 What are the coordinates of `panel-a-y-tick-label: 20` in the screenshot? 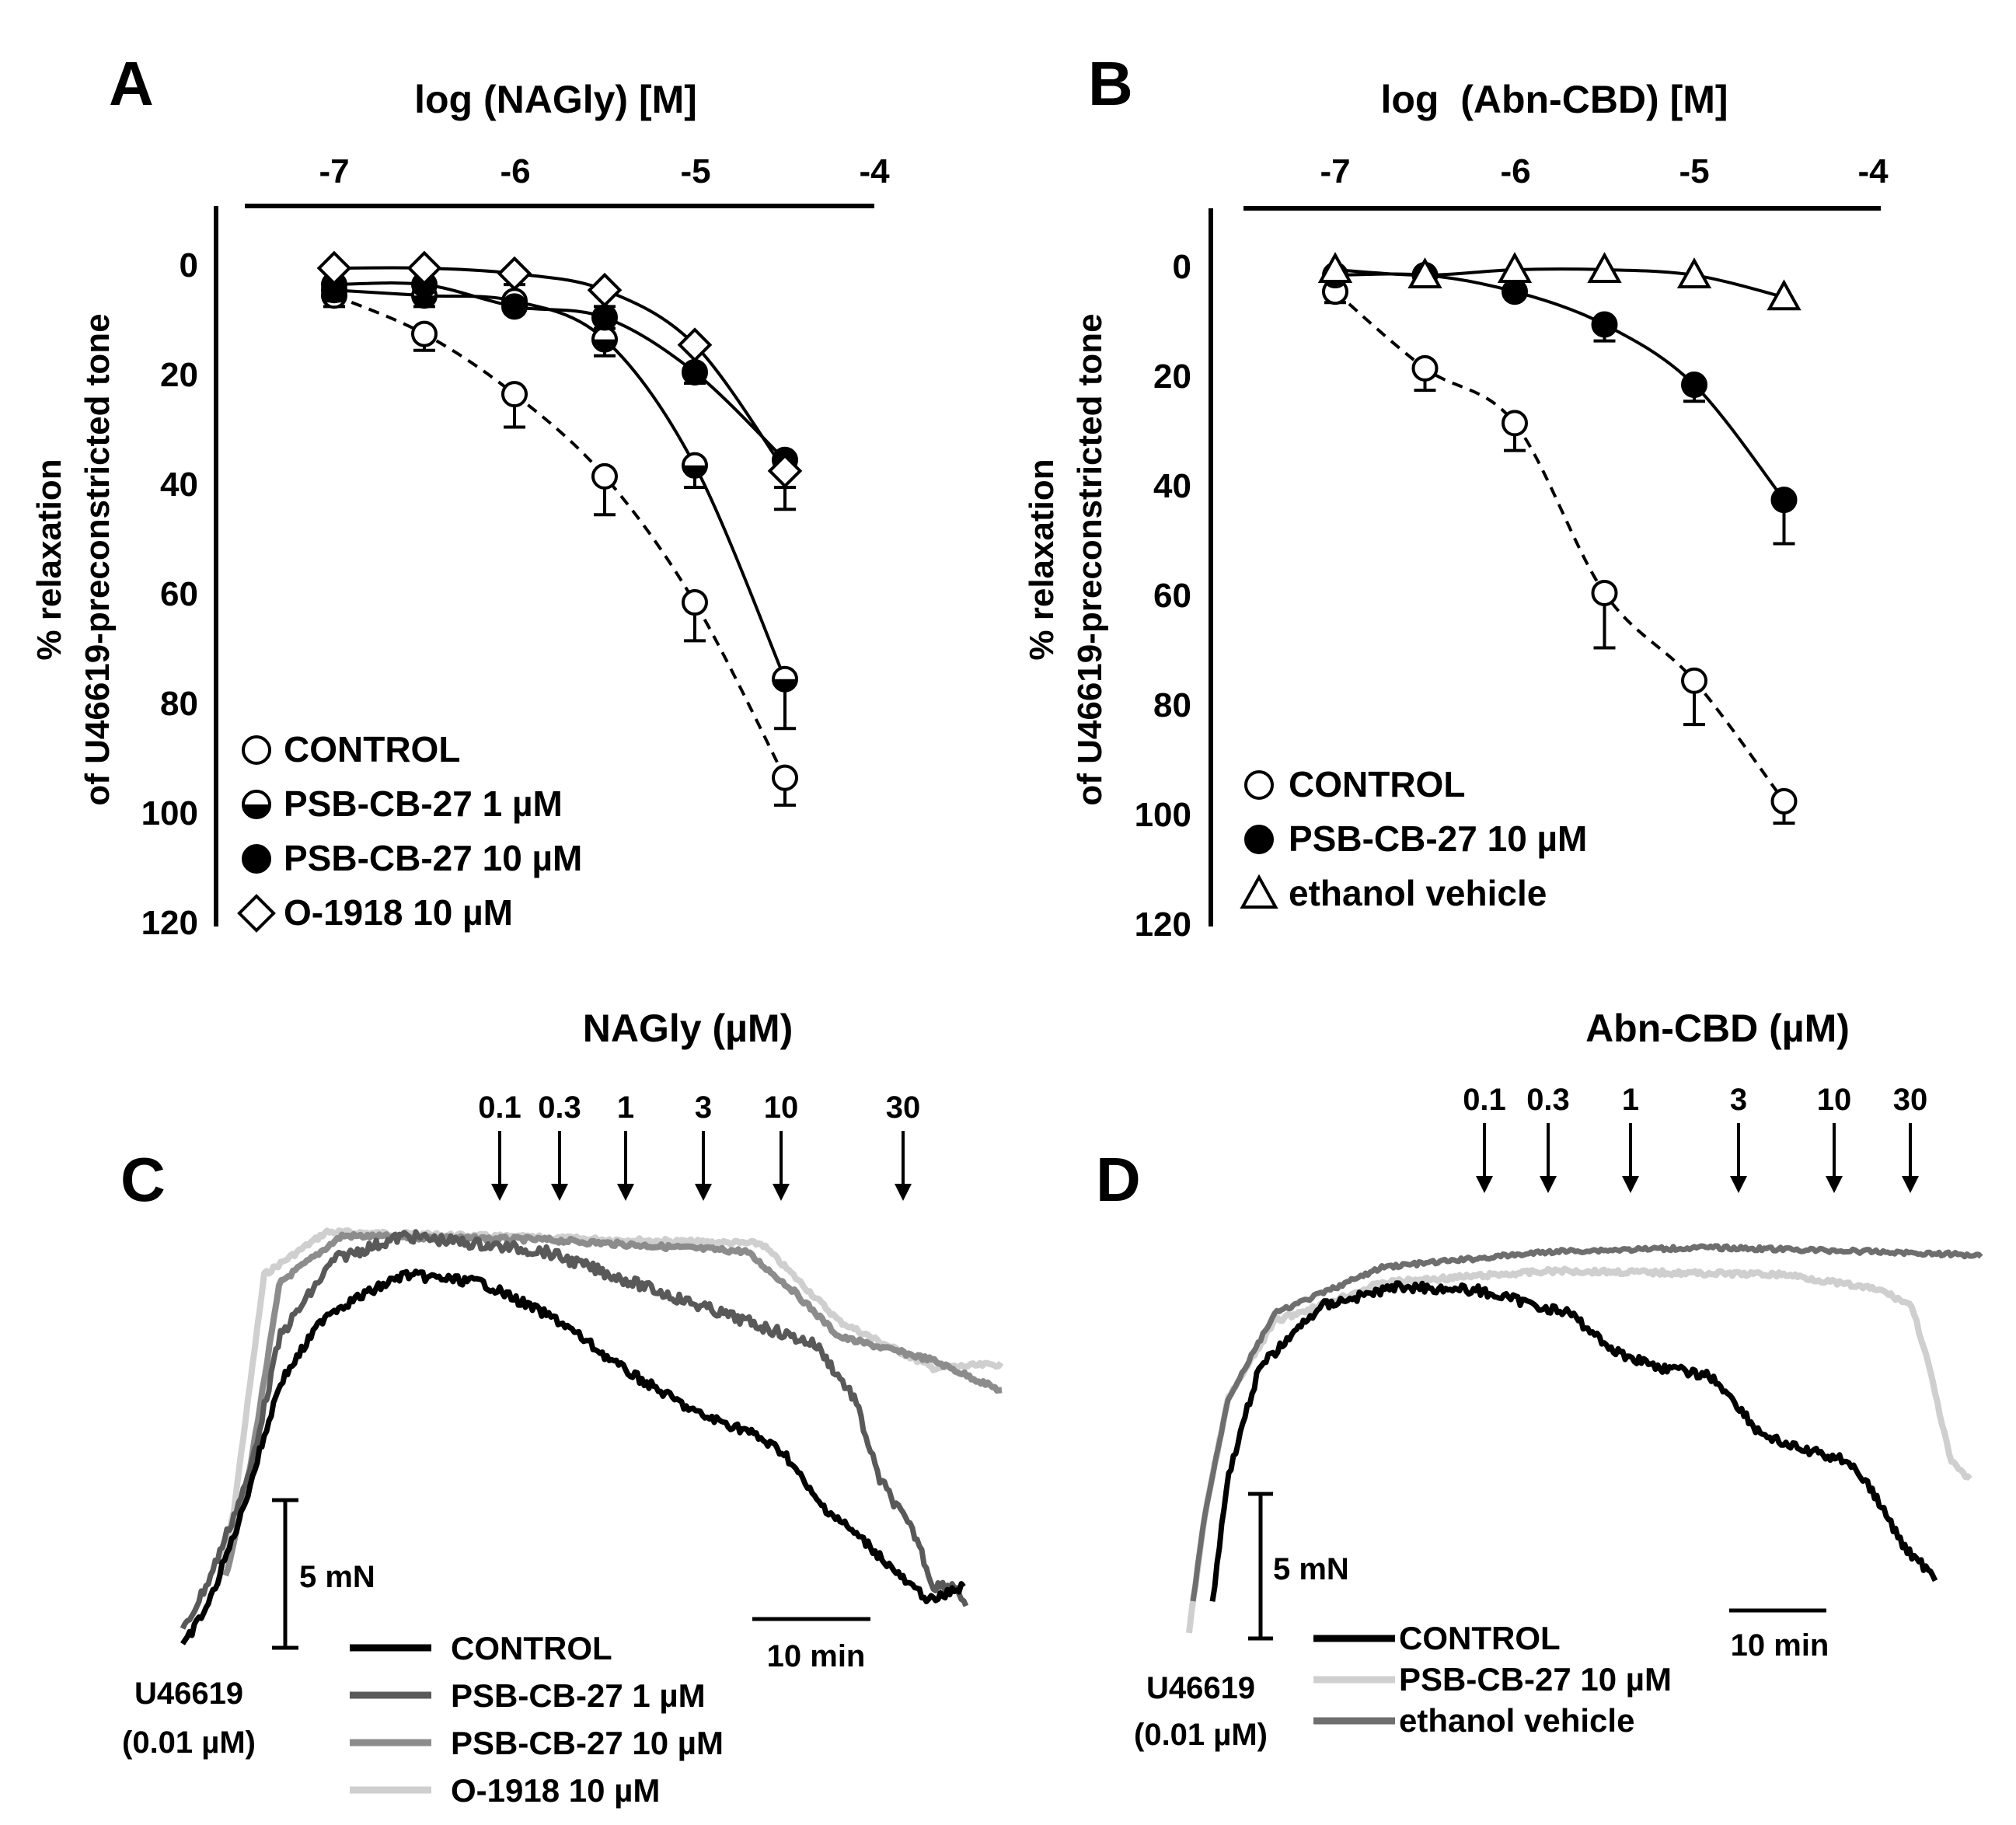 It's located at (179, 375).